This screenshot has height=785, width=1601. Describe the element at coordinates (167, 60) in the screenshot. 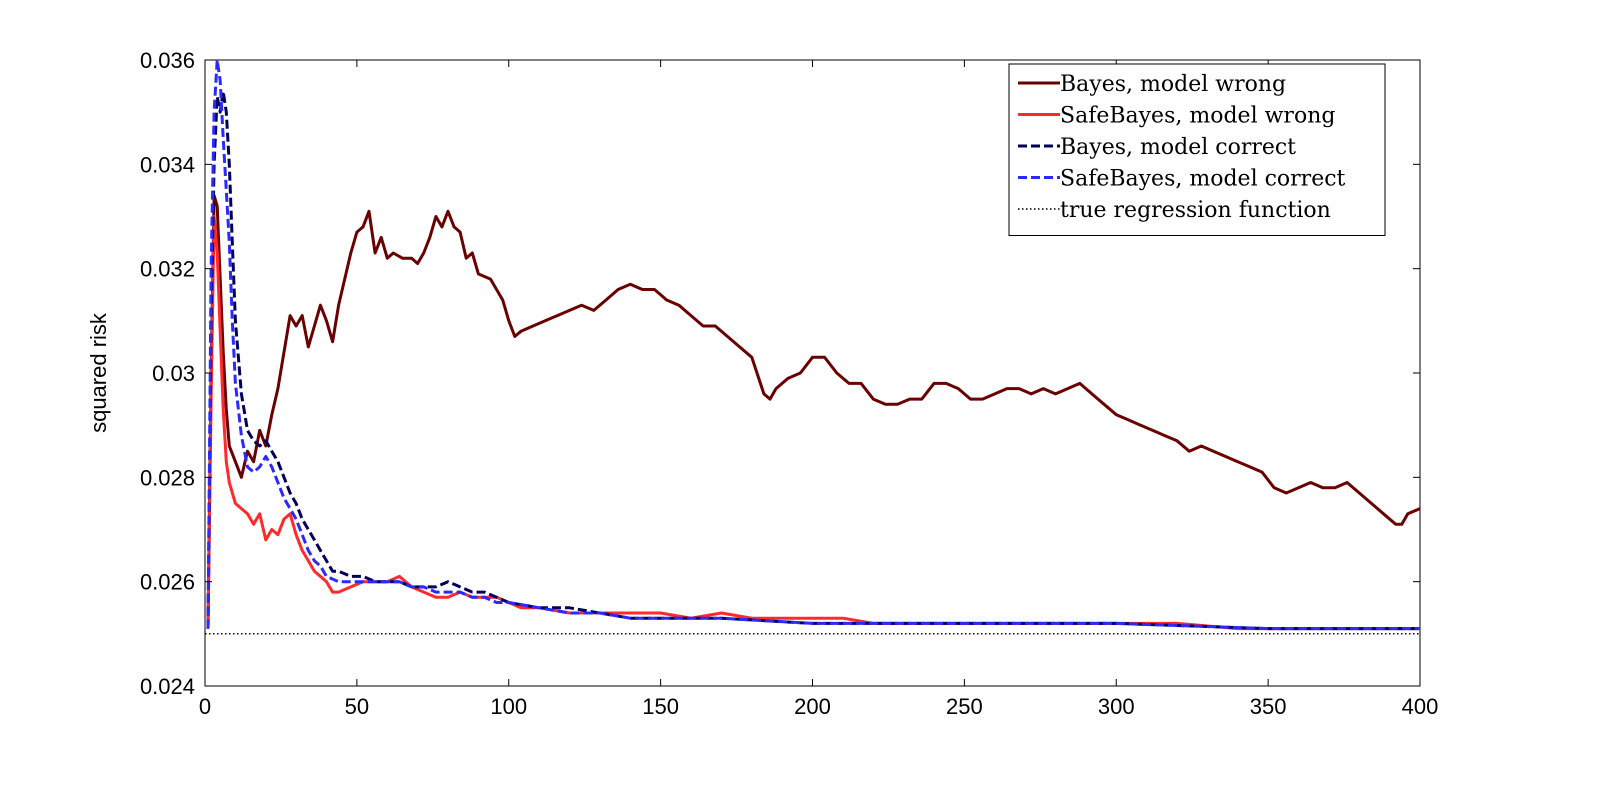

I see `y-tick-label: 0.036` at that location.